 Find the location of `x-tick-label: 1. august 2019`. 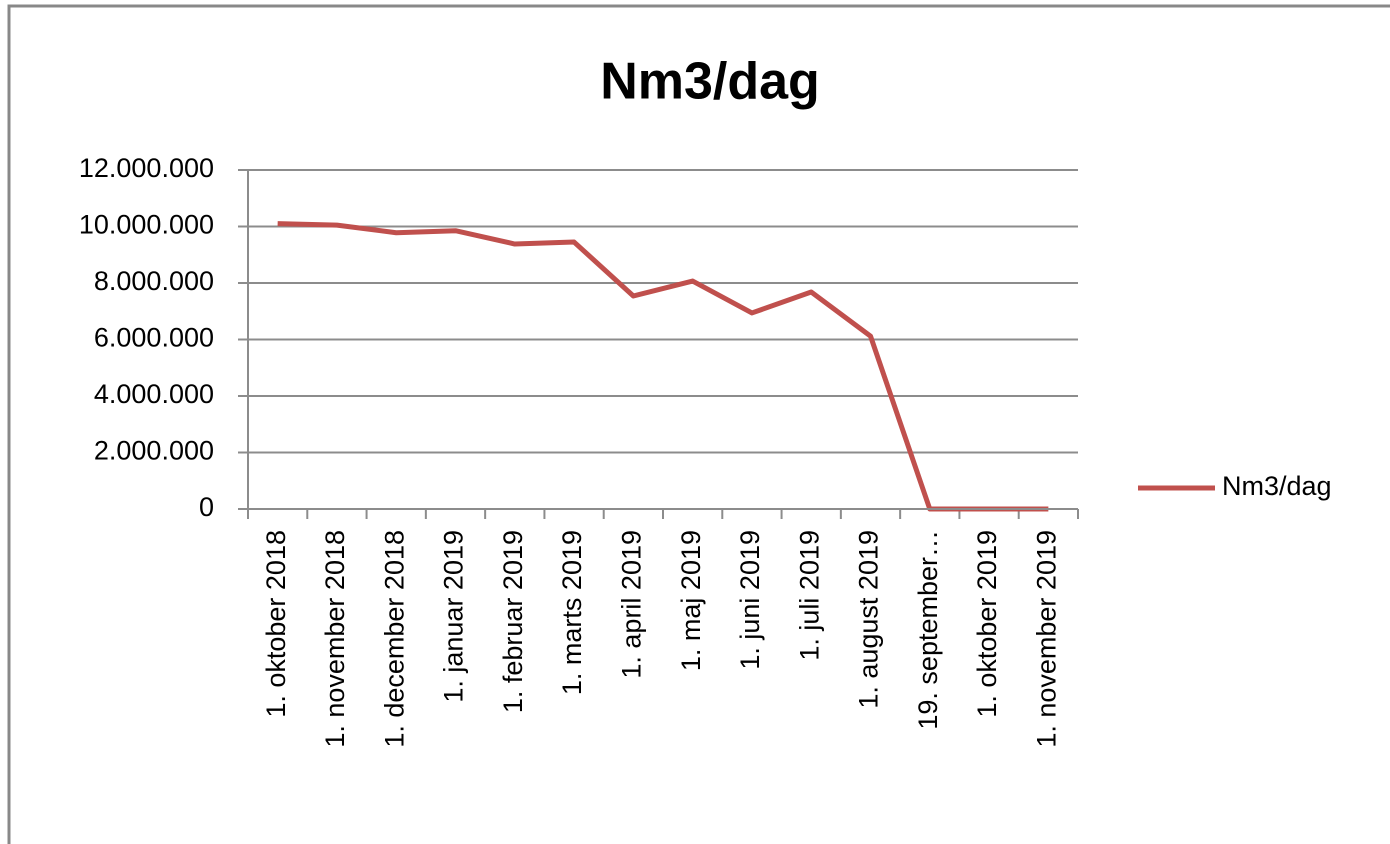

x-tick-label: 1. august 2019 is located at coordinates (869, 619).